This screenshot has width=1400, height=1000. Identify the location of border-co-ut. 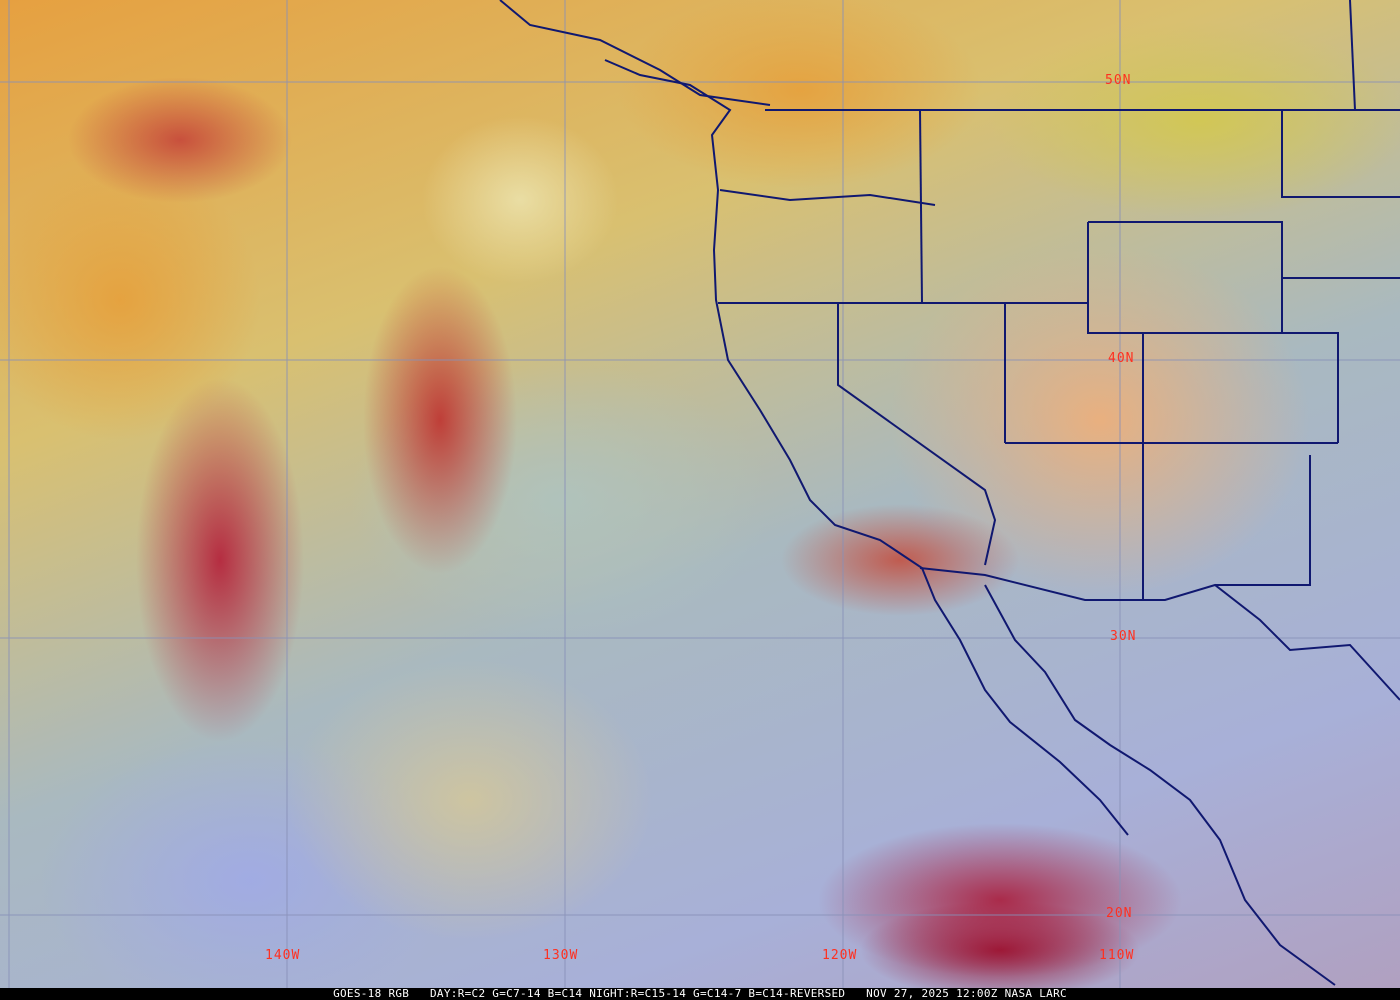
(1213, 332).